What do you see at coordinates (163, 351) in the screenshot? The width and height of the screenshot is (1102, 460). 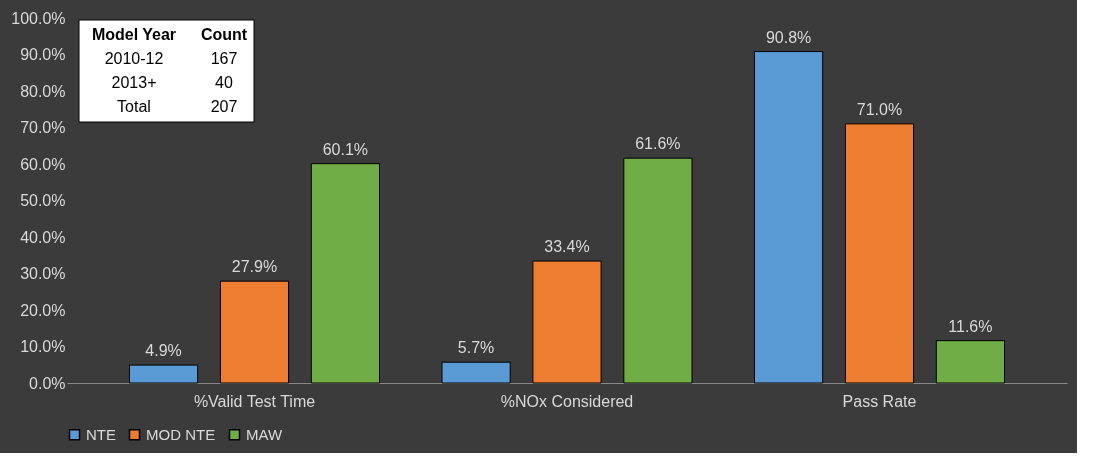 I see `data-label: 4.9%` at bounding box center [163, 351].